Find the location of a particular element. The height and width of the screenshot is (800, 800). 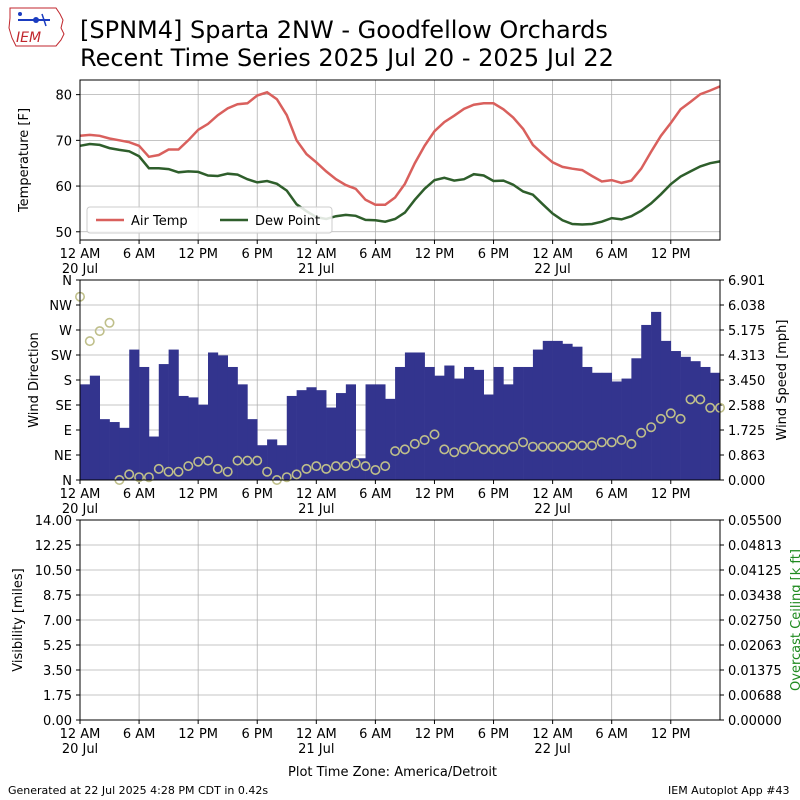

y2-tick-label: 2.588 is located at coordinates (746, 406).